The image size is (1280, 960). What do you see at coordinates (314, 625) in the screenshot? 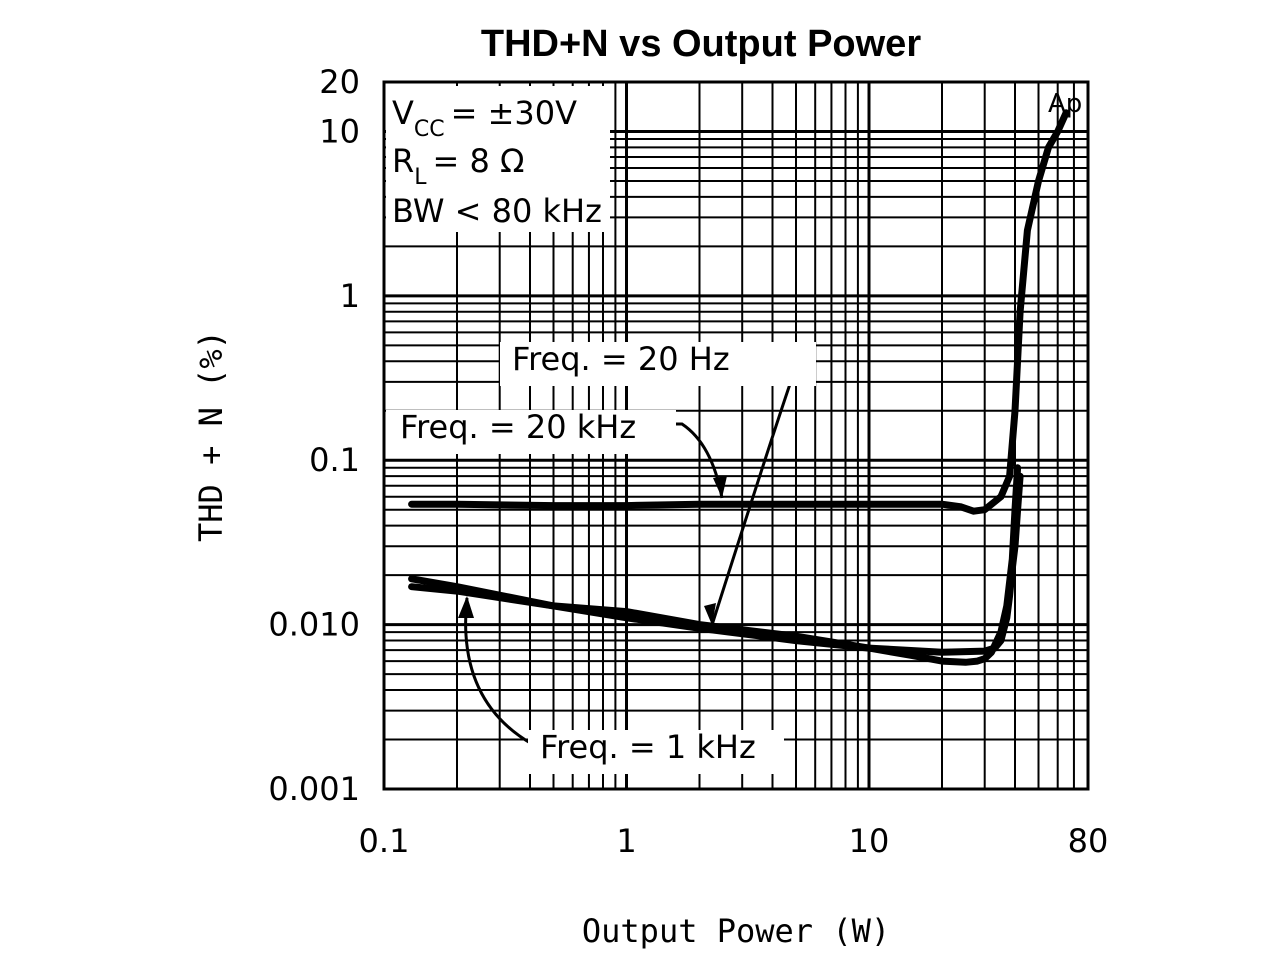
I see `y-tick-label: 0.010` at bounding box center [314, 625].